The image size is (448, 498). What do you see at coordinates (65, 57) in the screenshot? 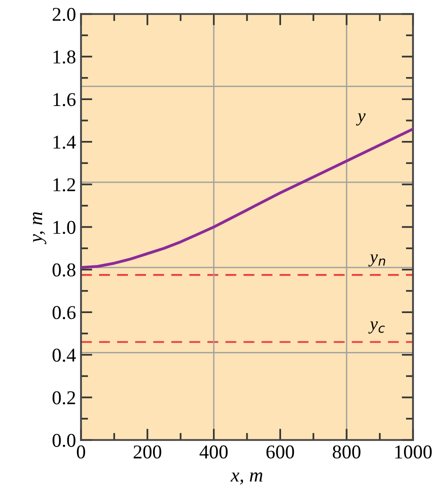
I see `y-tick-label: 1.8` at bounding box center [65, 57].